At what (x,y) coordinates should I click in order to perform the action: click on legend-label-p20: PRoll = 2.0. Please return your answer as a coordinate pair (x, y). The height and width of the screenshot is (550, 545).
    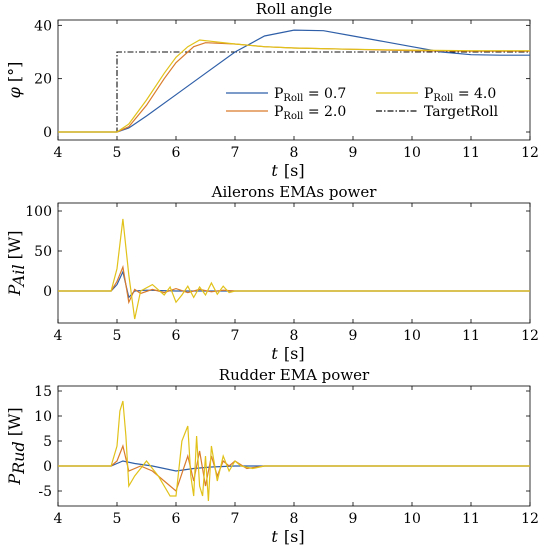
    Looking at the image, I should click on (310, 113).